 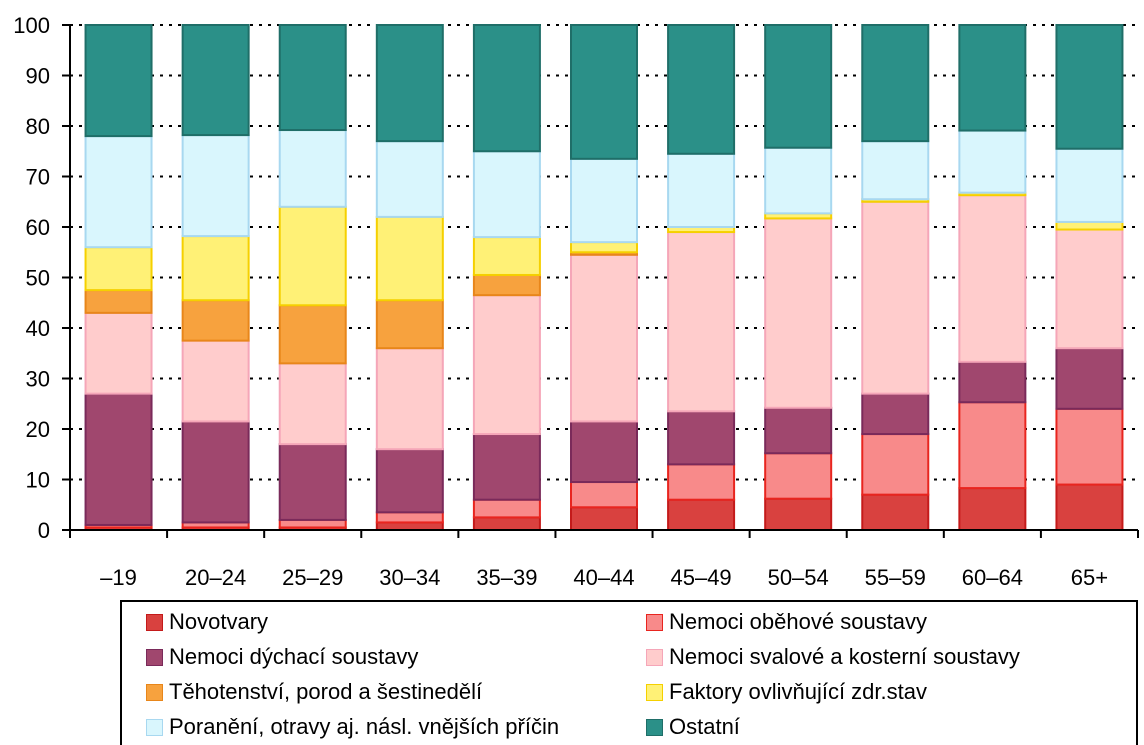 I want to click on y-tick-label: 0, so click(x=44, y=530).